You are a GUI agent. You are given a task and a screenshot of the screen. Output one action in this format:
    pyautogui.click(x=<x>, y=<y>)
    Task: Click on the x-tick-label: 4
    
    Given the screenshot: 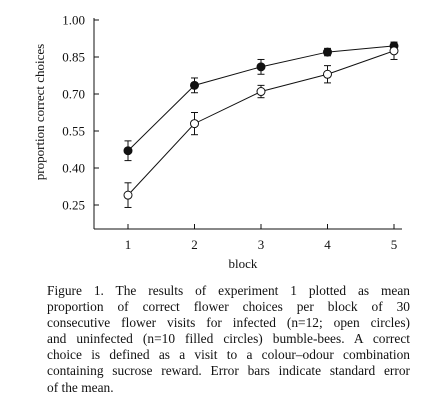 What is the action you would take?
    pyautogui.click(x=327, y=244)
    